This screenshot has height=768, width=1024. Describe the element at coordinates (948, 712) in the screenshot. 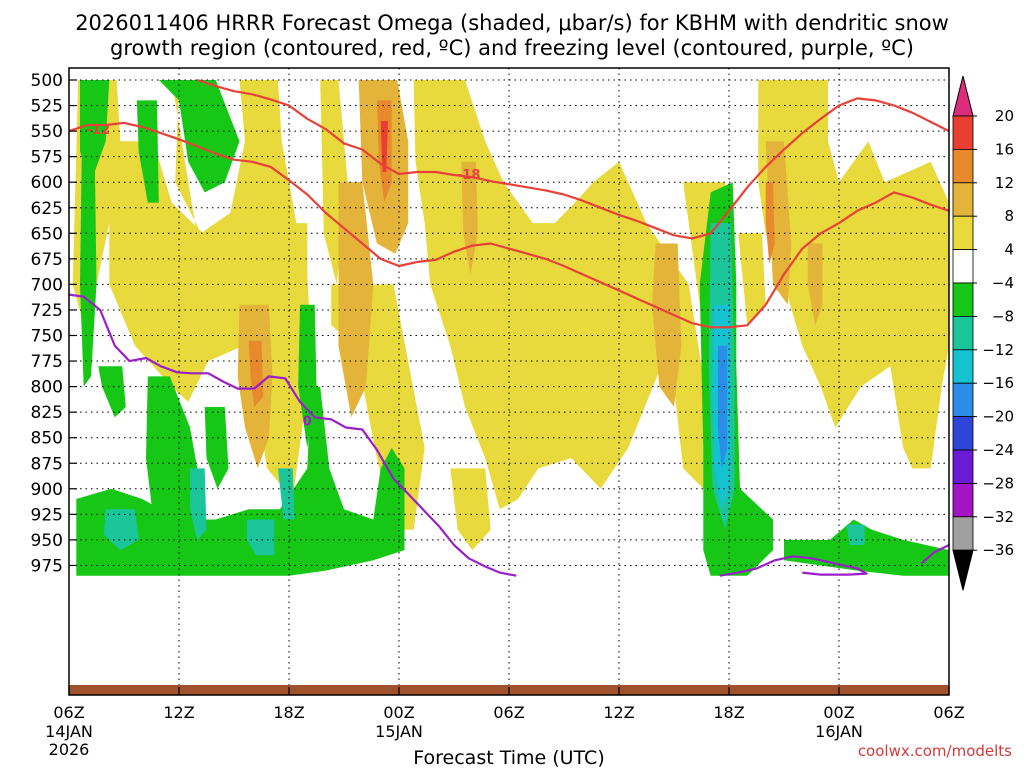

I see `x-tick-label-8: 06Z` at that location.